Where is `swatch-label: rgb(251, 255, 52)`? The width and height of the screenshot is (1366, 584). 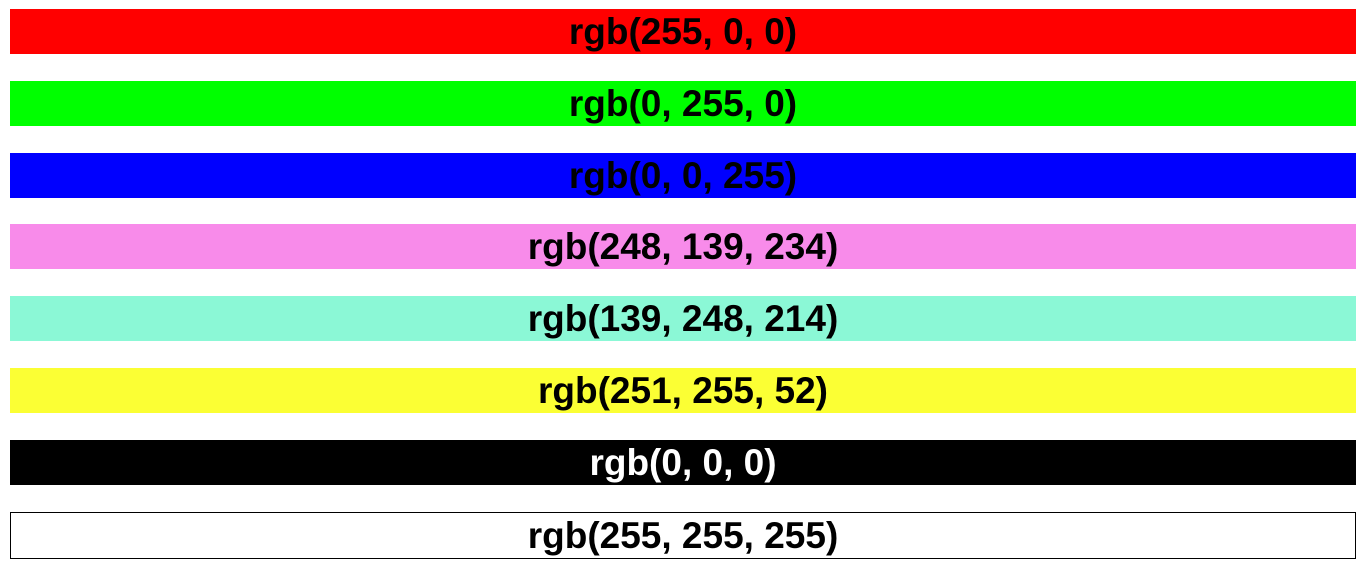
swatch-label: rgb(251, 255, 52) is located at coordinates (683, 390).